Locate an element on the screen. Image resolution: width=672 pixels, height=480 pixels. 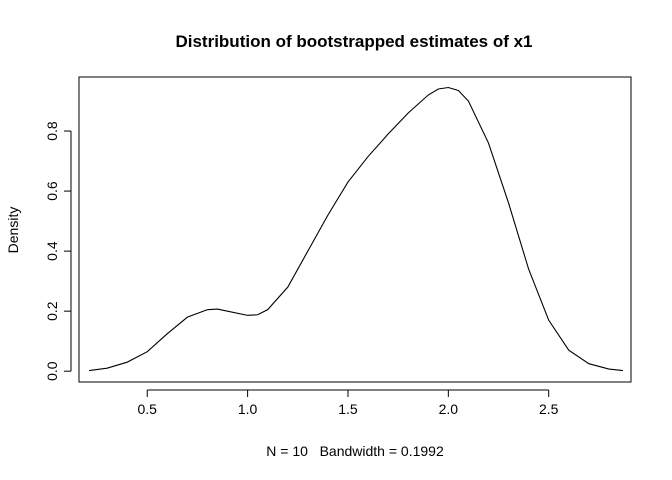
x-tick-label: 0.5 is located at coordinates (148, 409).